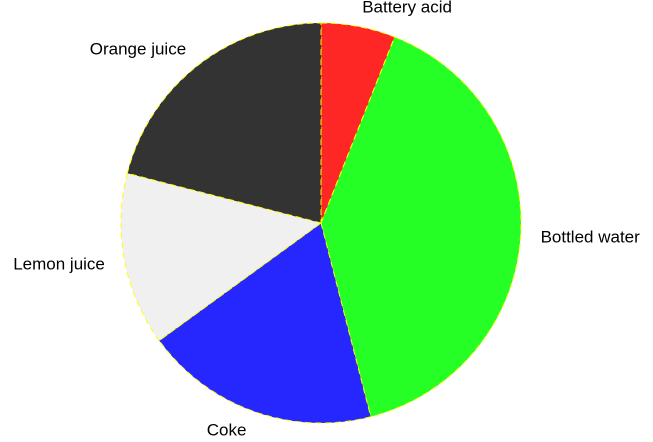 The image size is (653, 442). I want to click on pie-slice-lemon-juice, so click(221, 257).